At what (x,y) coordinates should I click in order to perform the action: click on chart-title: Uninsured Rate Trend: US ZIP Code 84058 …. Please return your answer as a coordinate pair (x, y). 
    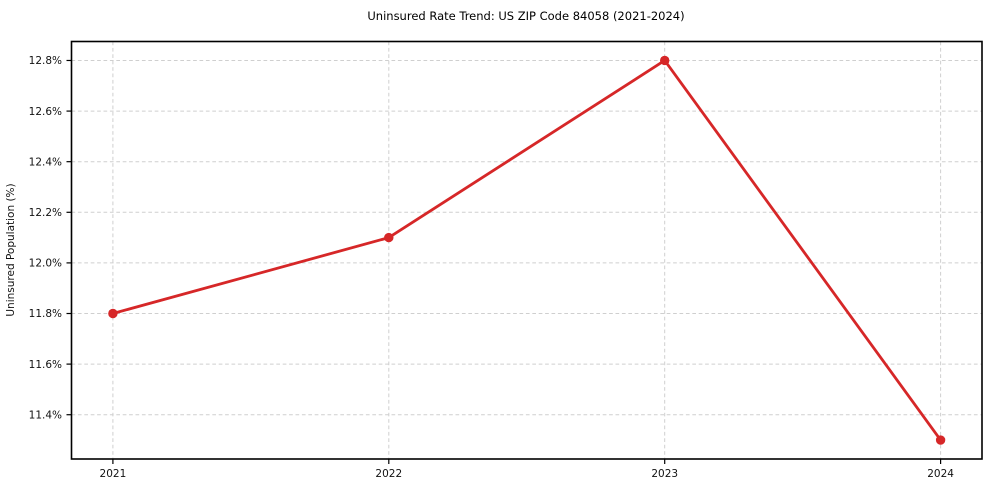
    Looking at the image, I should click on (525, 16).